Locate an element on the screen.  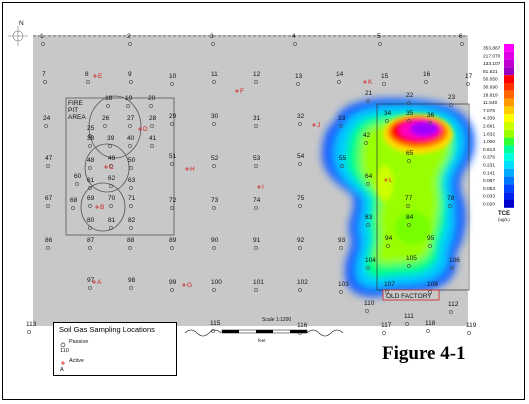
passive-sample-point: 82 is located at coordinates (132, 223).